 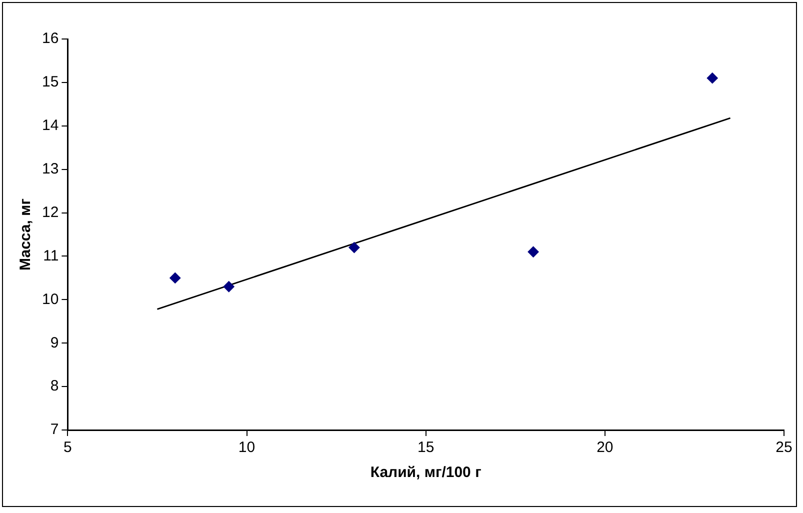 I want to click on y-tick-label: 16, so click(x=50, y=39).